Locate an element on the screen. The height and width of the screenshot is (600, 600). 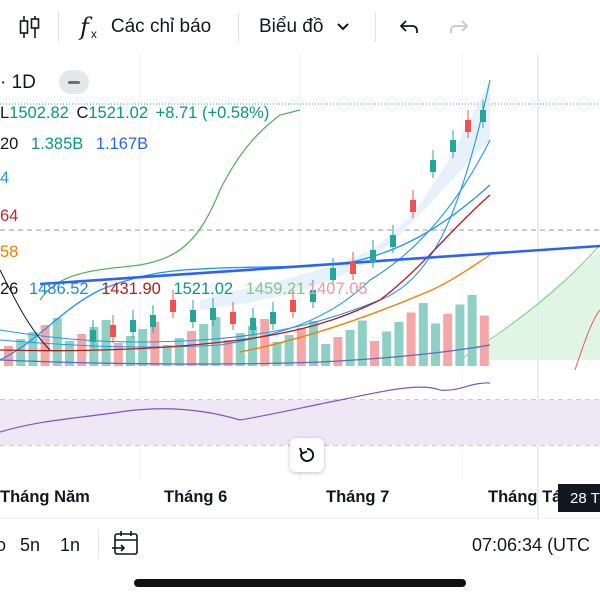
ma-line-green is located at coordinates (170, 205).